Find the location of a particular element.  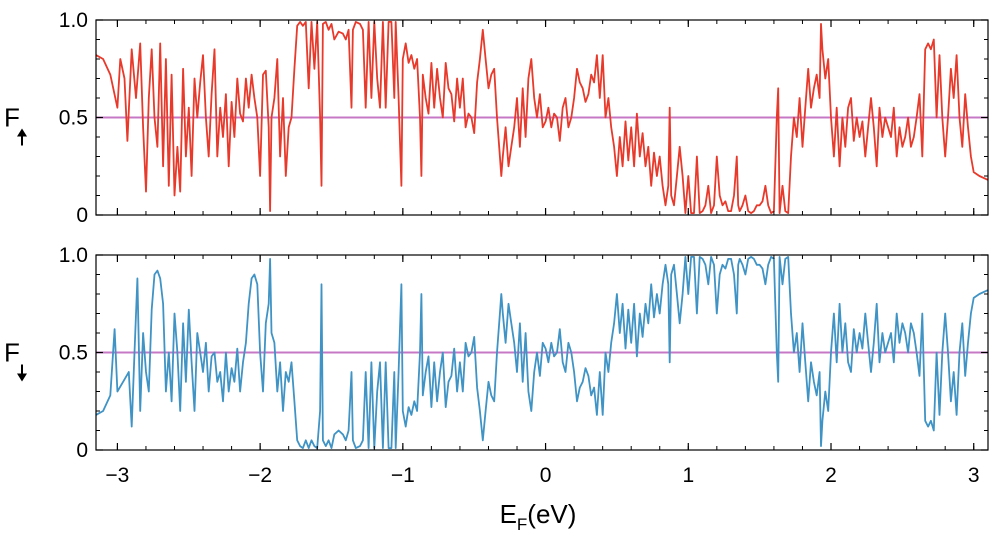

spin-up-up-arrow-head-icon is located at coordinates (22, 132).